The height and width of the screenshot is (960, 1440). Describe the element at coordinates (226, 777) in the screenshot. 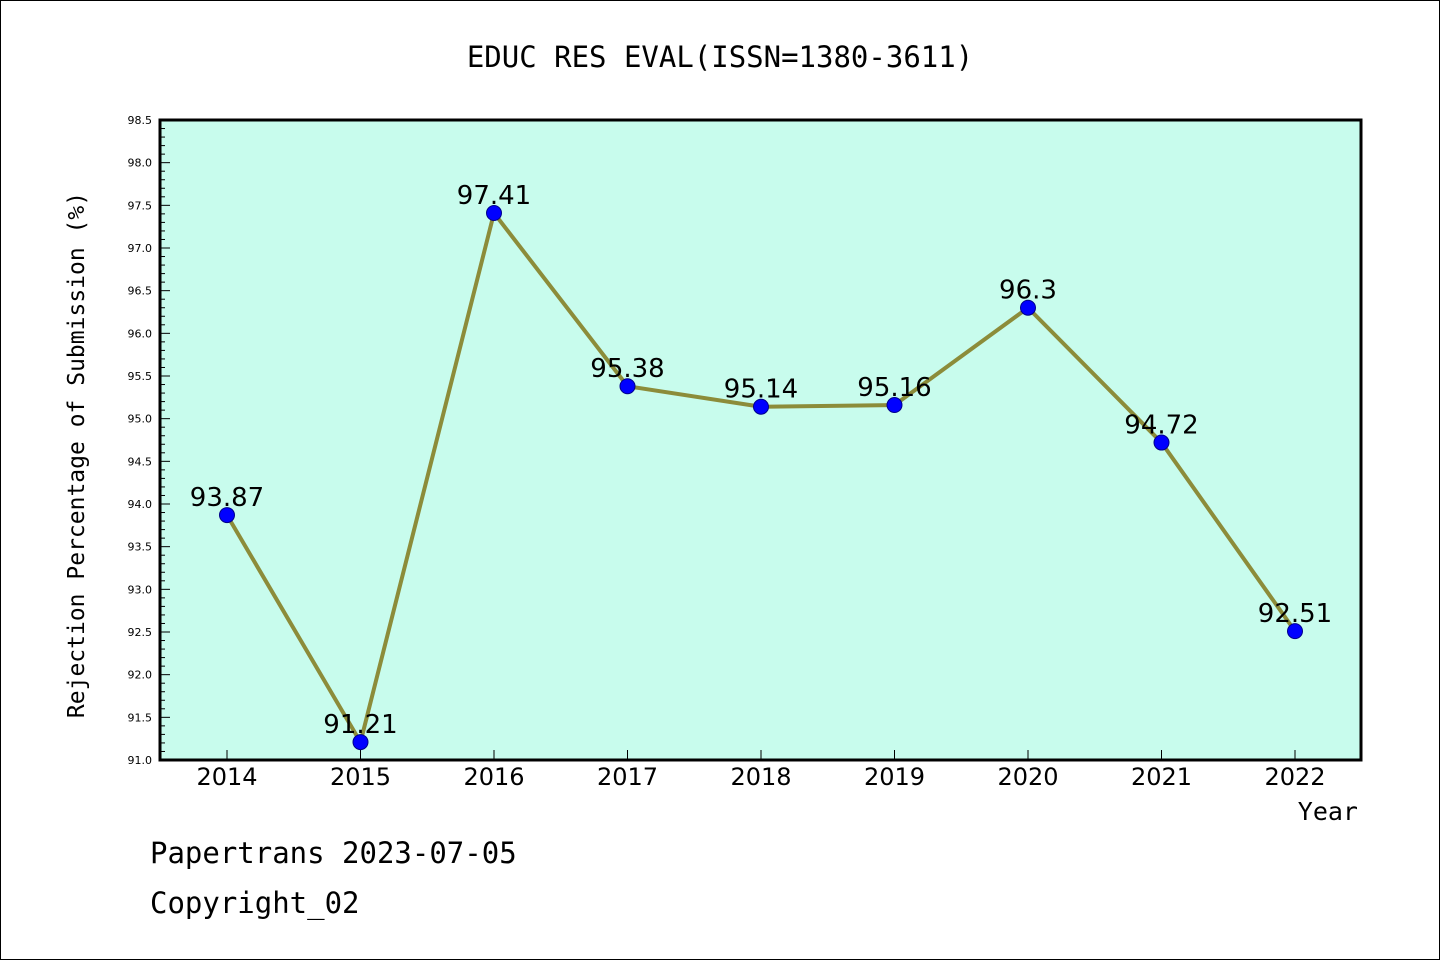

I see `x-tick-label: 2014` at that location.